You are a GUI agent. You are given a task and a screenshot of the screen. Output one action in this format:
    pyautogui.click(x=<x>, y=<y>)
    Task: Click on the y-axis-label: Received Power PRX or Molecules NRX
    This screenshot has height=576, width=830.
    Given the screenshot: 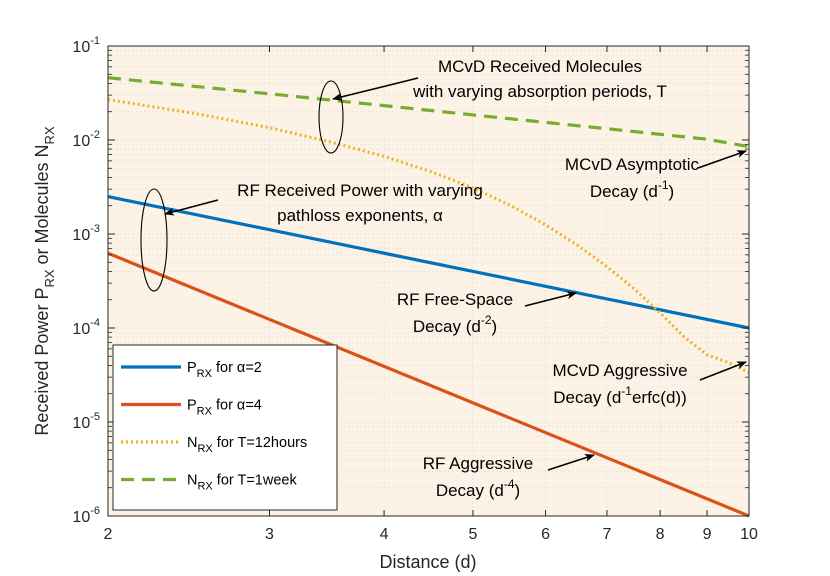 What is the action you would take?
    pyautogui.click(x=44, y=281)
    